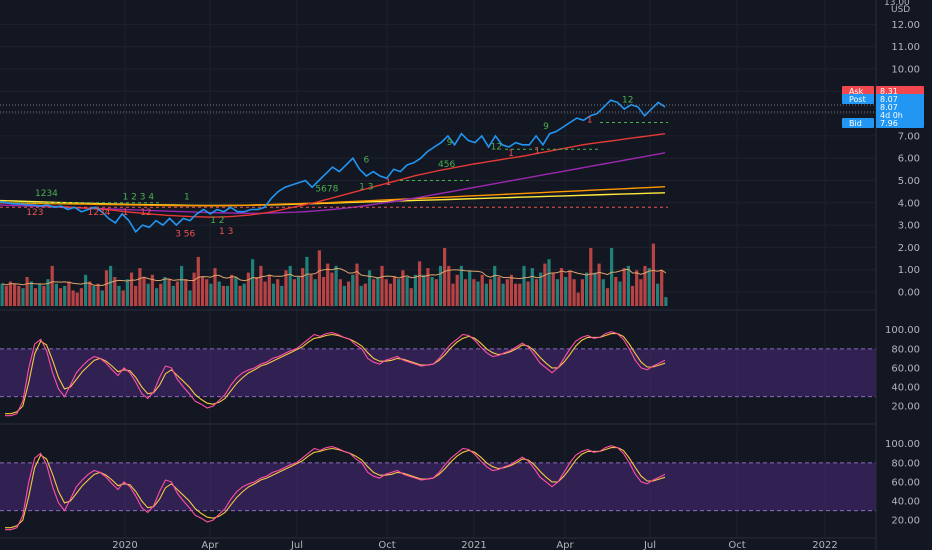 Image resolution: width=932 pixels, height=550 pixels. What do you see at coordinates (367, 161) in the screenshot?
I see `td-label: 6` at bounding box center [367, 161].